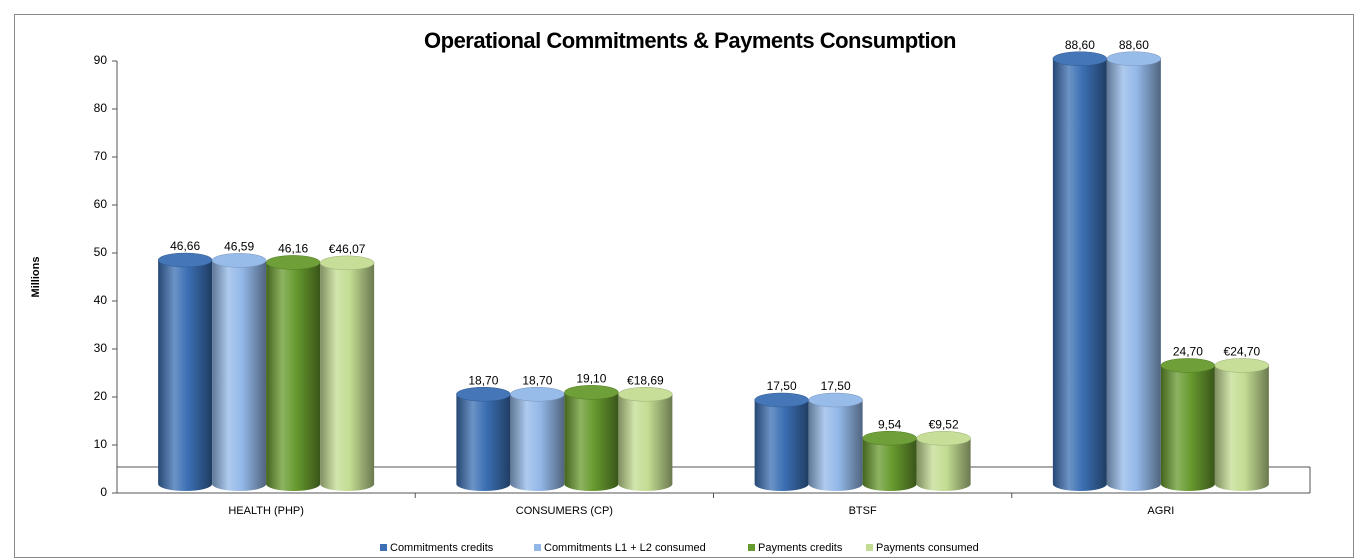 Image resolution: width=1355 pixels, height=559 pixels. What do you see at coordinates (1160, 511) in the screenshot?
I see `x-tick-label: AGRI` at bounding box center [1160, 511].